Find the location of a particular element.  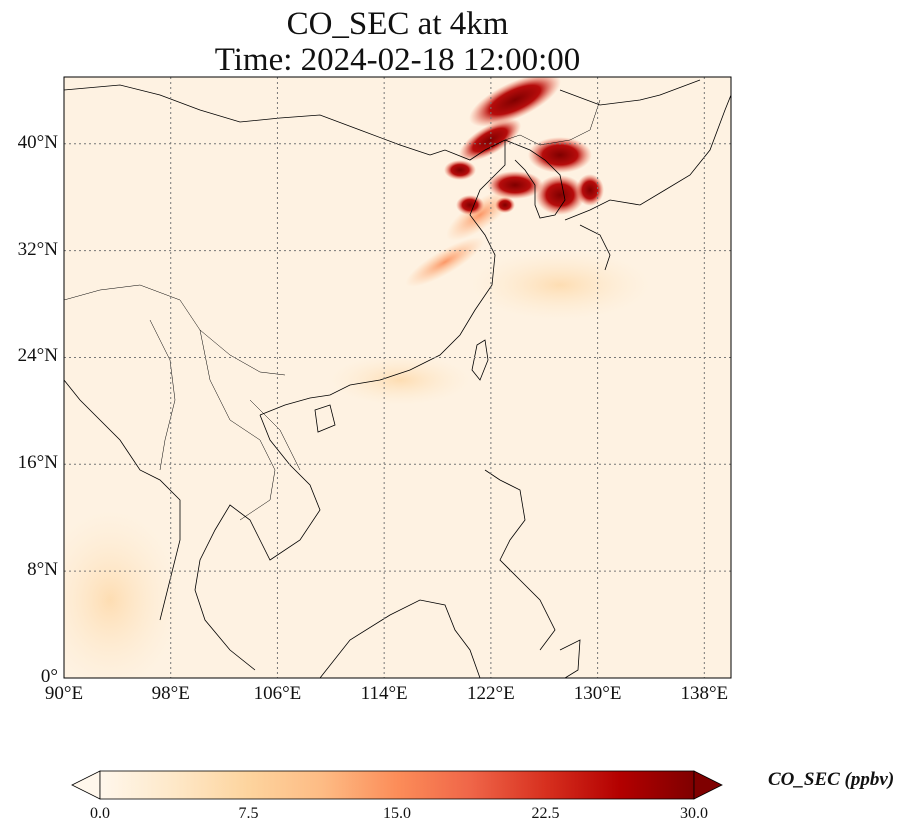

y-tick-label: 8°N is located at coordinates (42, 570).